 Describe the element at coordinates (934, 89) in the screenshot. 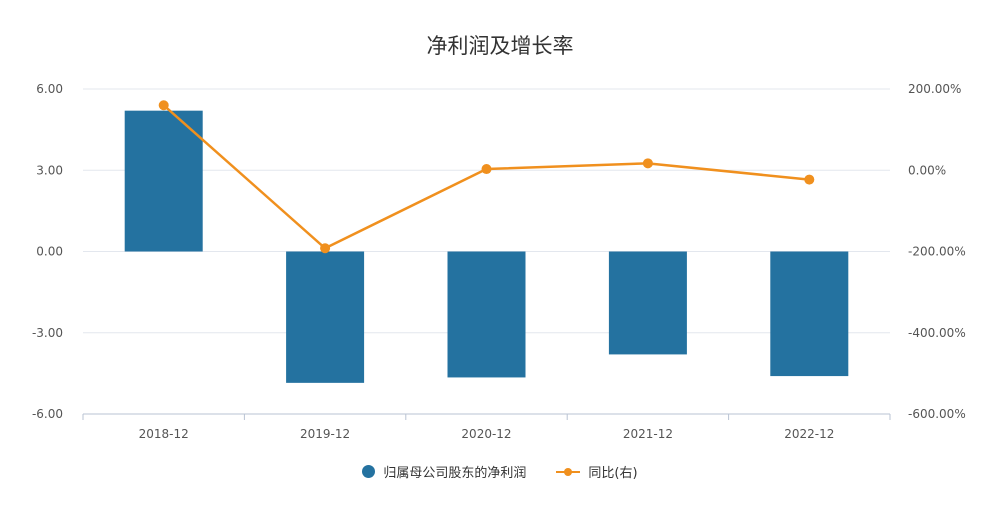

I see `right-axis-tick-label: 200.00%` at that location.